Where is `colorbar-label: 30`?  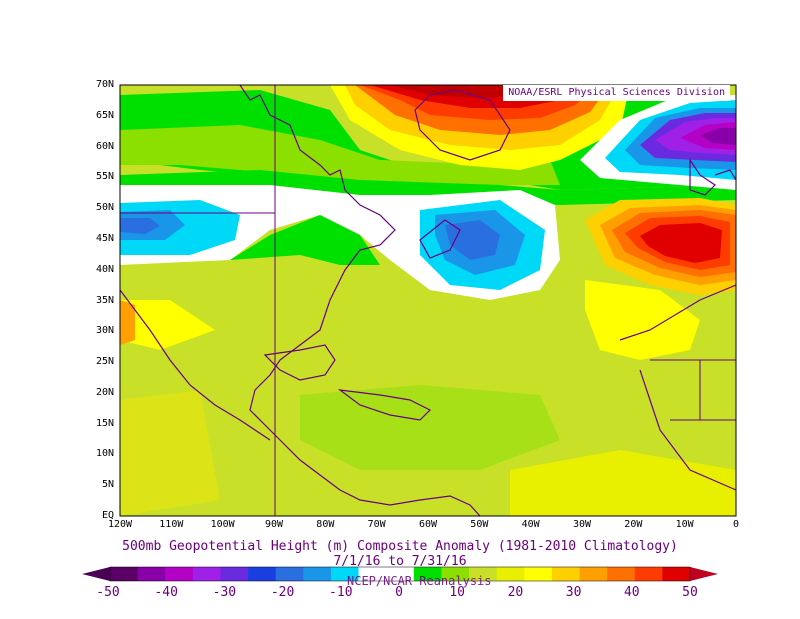 colorbar-label: 30 is located at coordinates (573, 592).